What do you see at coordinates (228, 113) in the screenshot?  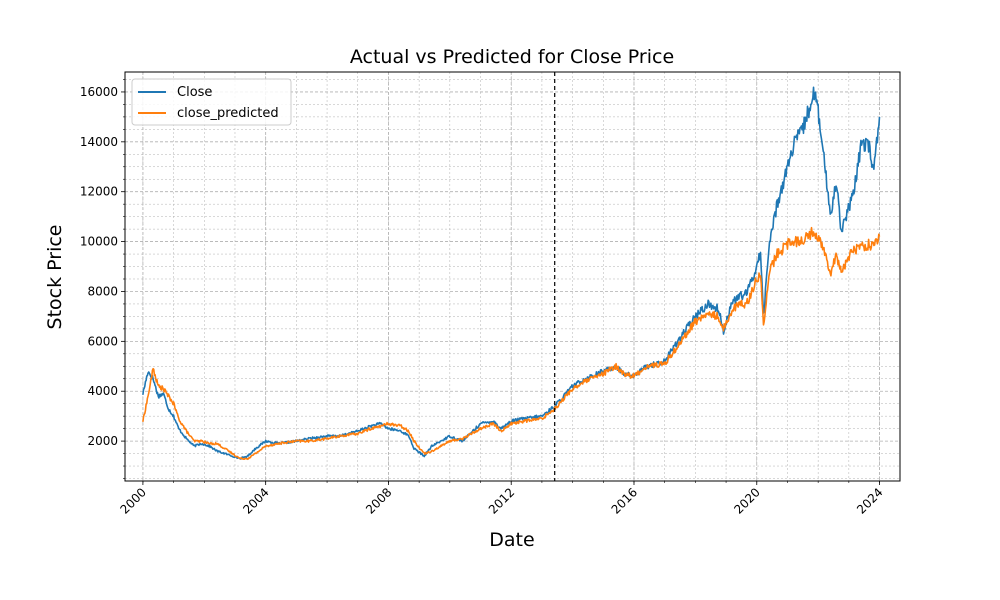 I see `legend-label-close-predicted: close_predicted` at bounding box center [228, 113].